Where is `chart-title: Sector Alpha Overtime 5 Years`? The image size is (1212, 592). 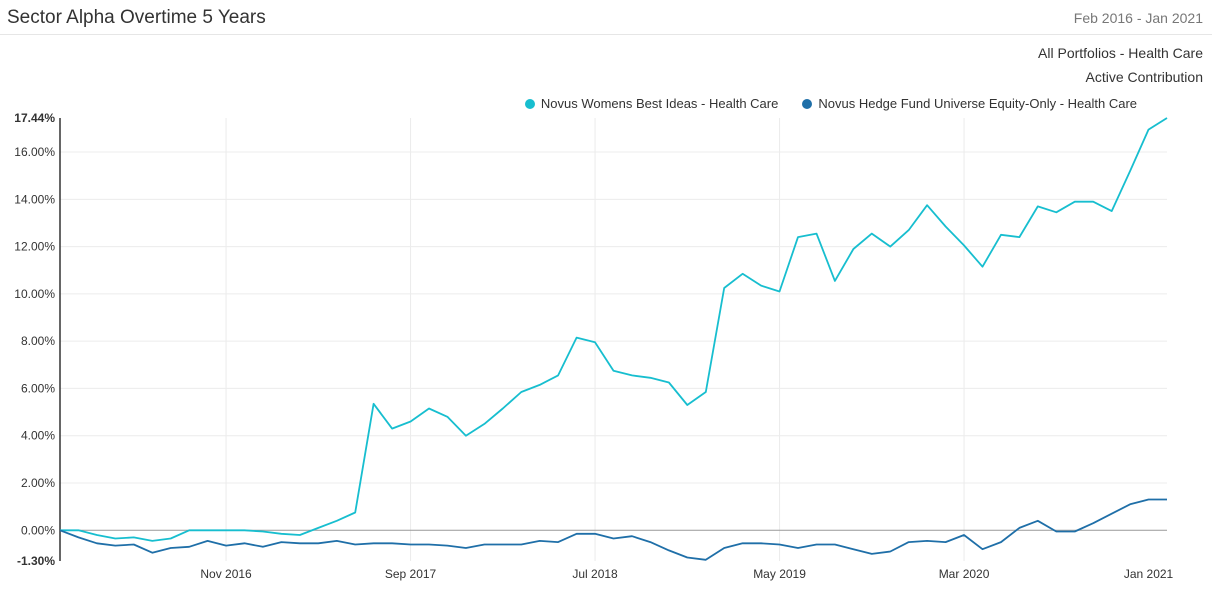 chart-title: Sector Alpha Overtime 5 Years is located at coordinates (136, 17).